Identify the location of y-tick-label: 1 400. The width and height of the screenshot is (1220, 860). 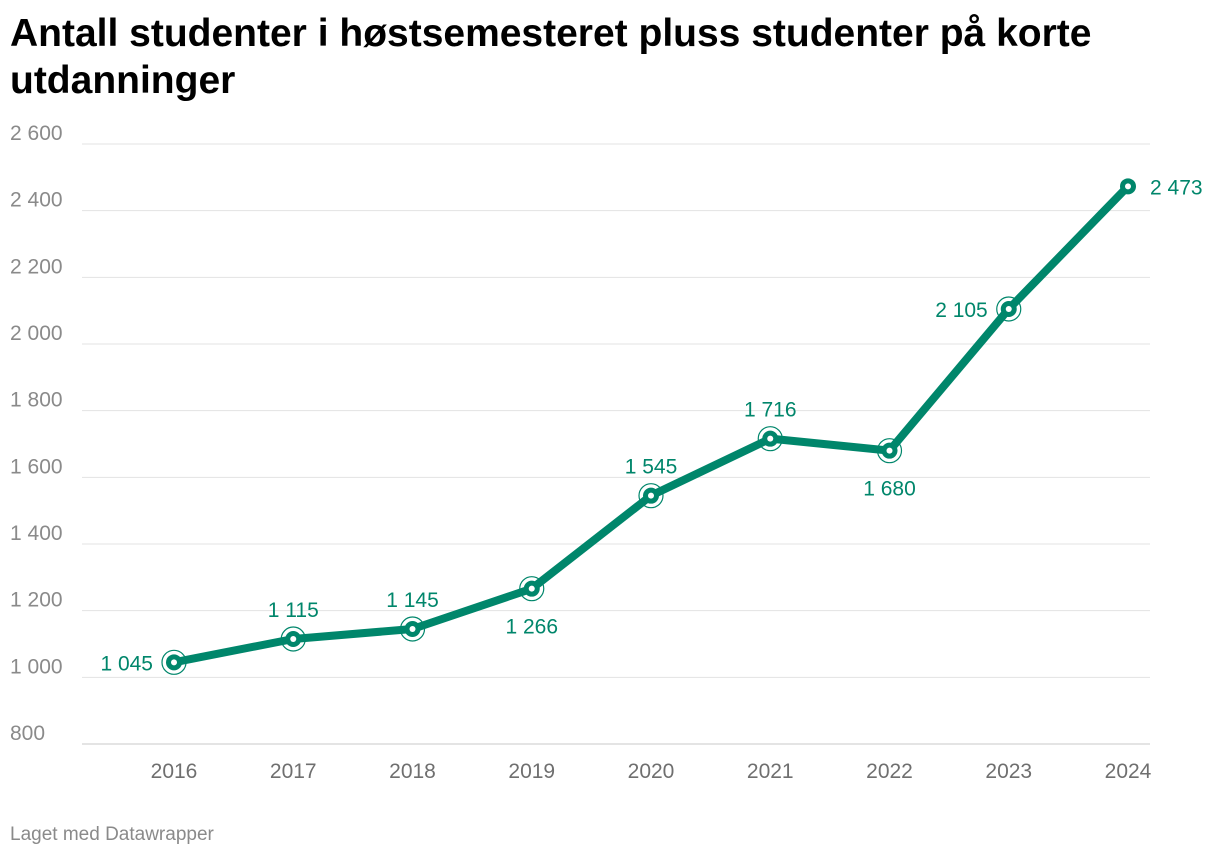
(36, 533).